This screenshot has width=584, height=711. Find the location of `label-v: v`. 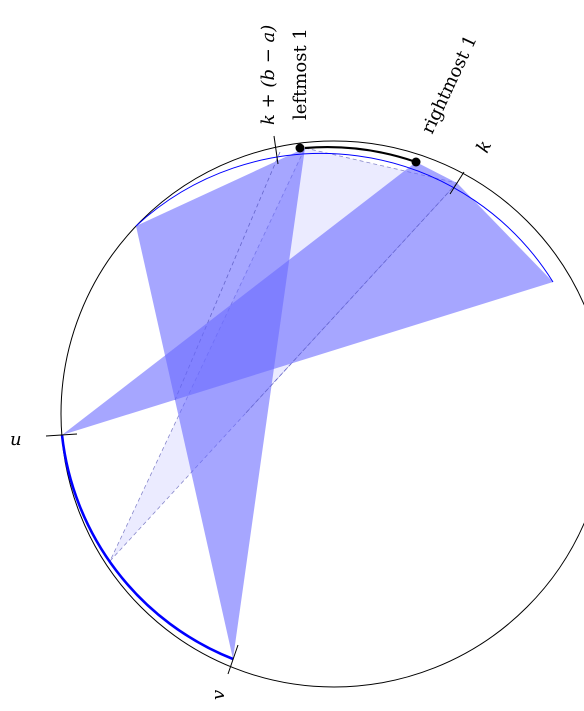

label-v: v is located at coordinates (218, 695).